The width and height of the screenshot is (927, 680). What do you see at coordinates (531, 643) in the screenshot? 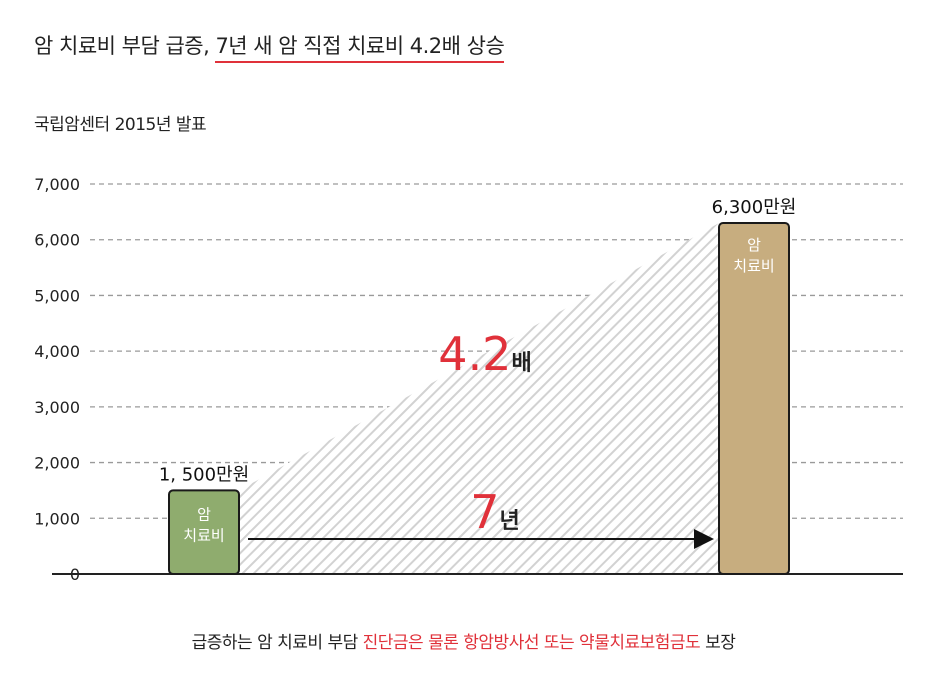
I see `caption-highlight: 진단금은 물론 항암방사선 또는 약물치료보험금도` at bounding box center [531, 643].